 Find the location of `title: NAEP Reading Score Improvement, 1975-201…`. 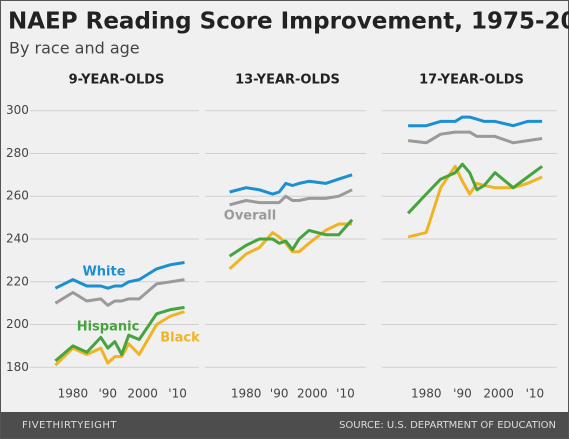

title: NAEP Reading Score Improvement, 1975-201… is located at coordinates (288, 22).